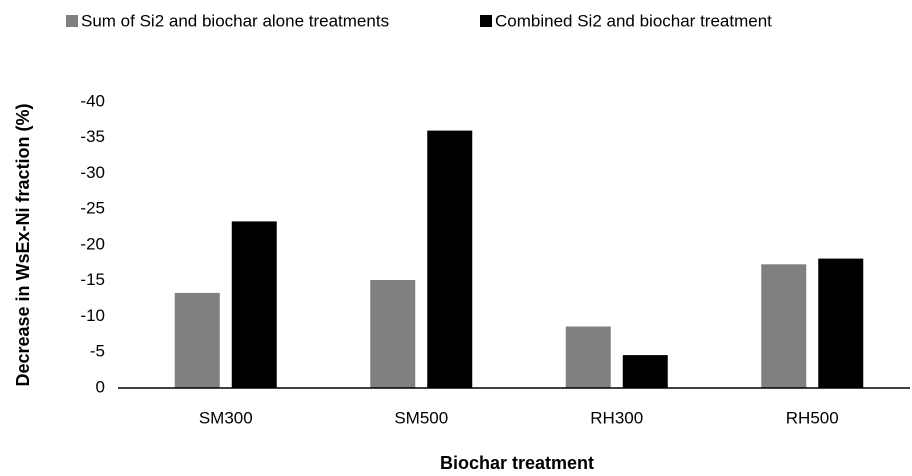  What do you see at coordinates (92, 208) in the screenshot?
I see `y-tick-label: -25` at bounding box center [92, 208].